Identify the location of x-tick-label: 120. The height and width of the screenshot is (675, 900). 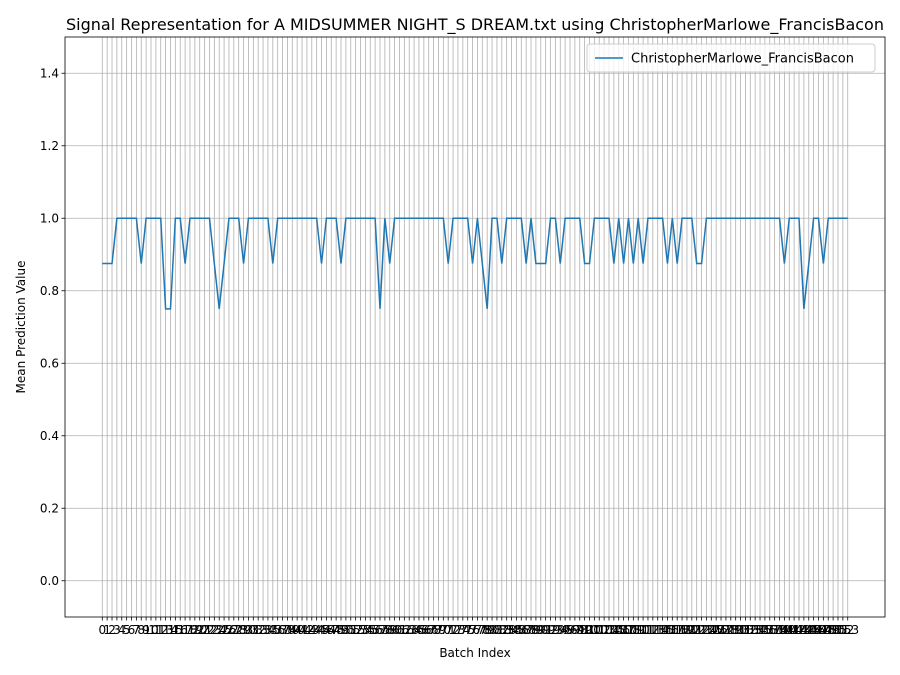
(686, 630).